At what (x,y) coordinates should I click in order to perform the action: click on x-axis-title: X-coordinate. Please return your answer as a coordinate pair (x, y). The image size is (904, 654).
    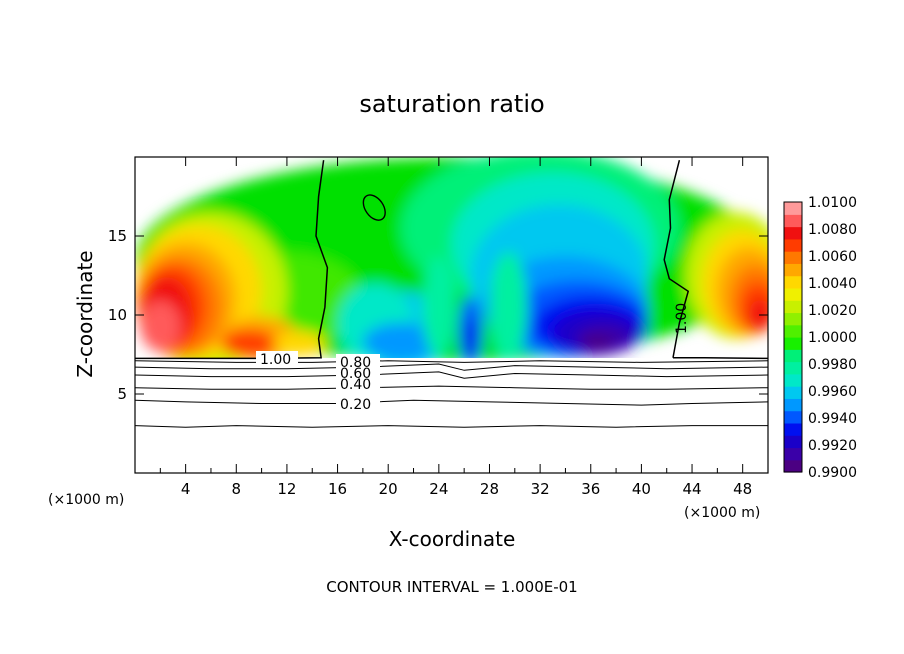
    Looking at the image, I should click on (452, 539).